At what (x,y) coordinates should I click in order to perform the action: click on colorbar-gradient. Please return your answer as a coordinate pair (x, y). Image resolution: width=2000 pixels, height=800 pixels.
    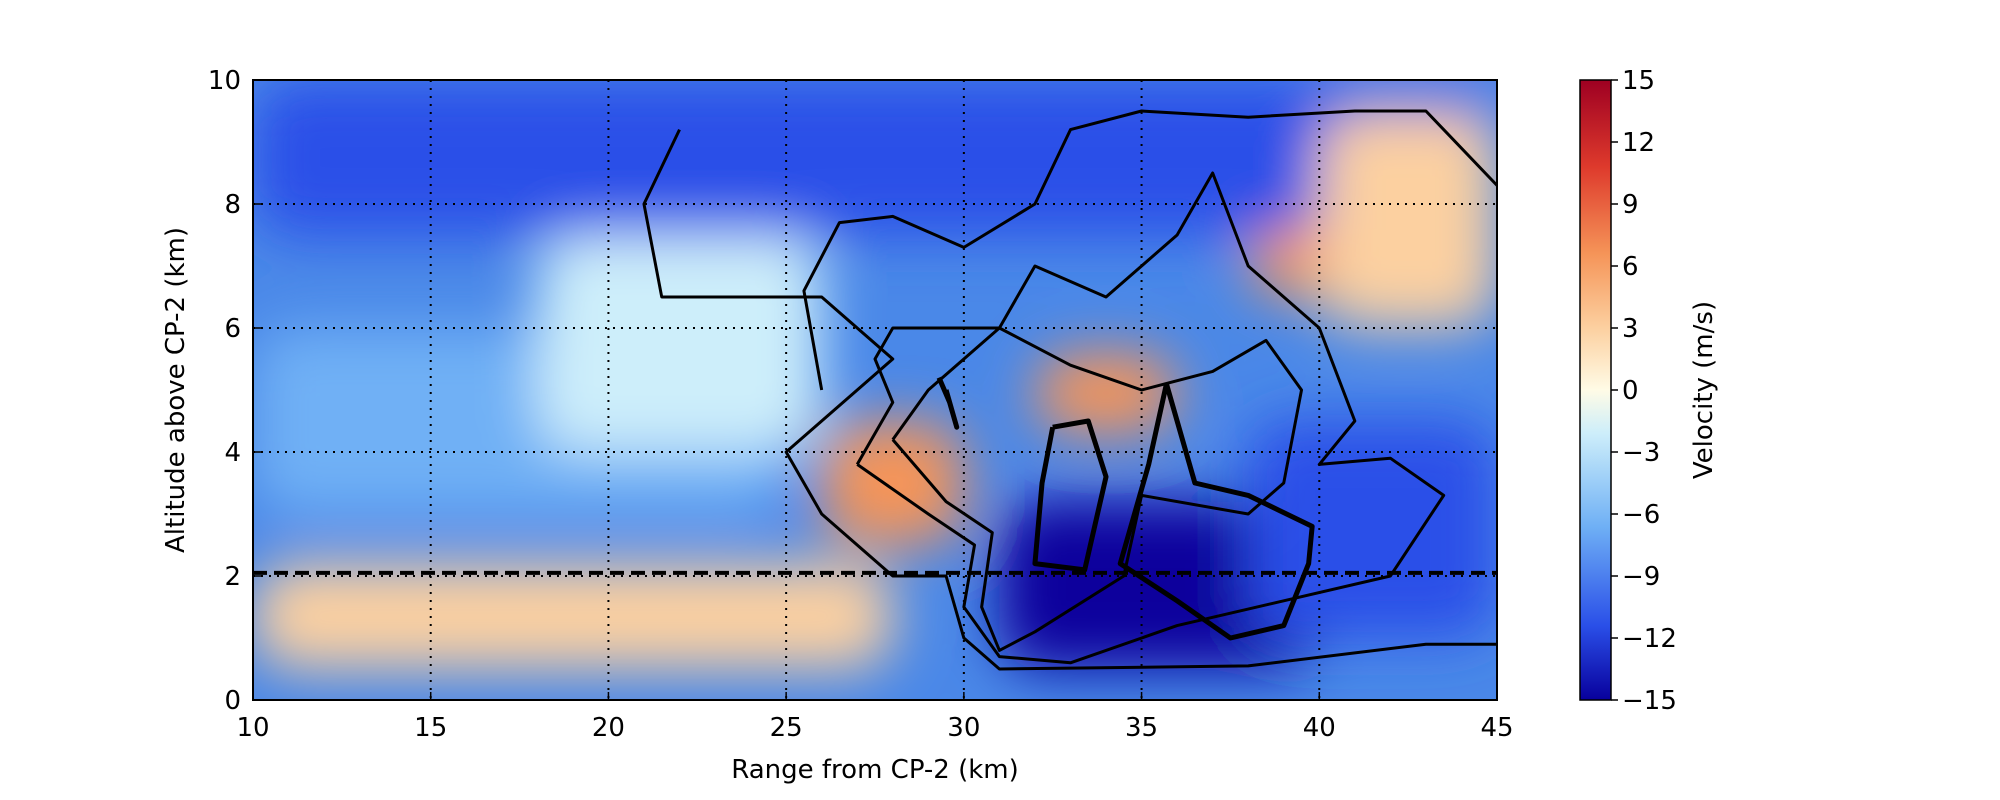
    Looking at the image, I should click on (1595, 390).